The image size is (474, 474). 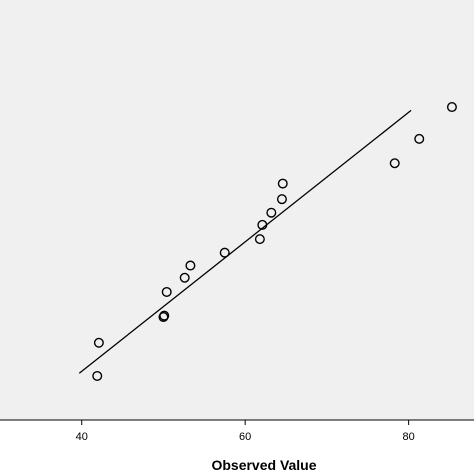 I want to click on x-tick-label: 40, so click(x=82, y=437).